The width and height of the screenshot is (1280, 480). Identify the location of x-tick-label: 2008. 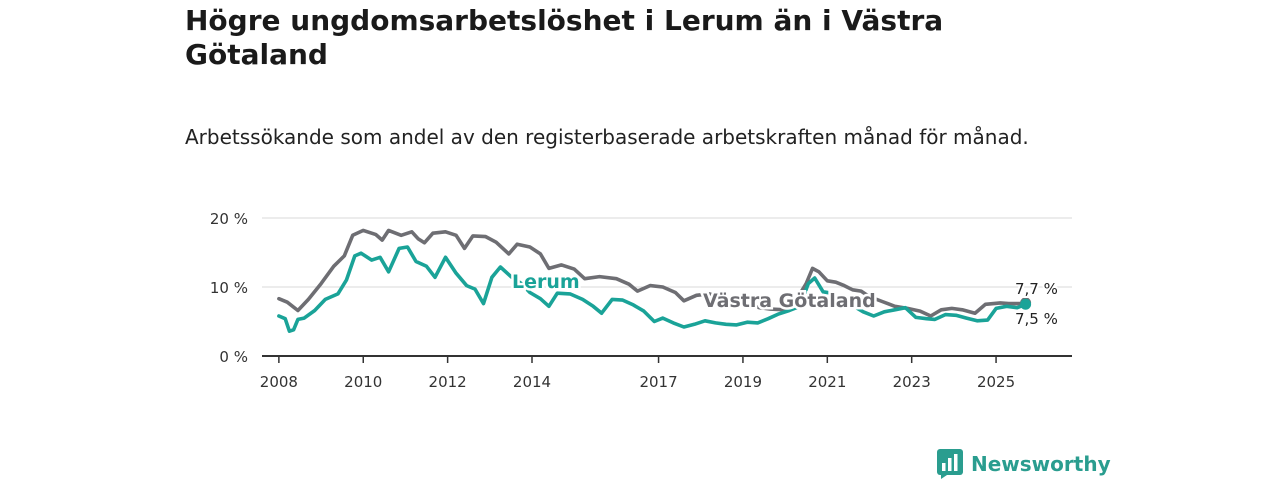
(279, 382).